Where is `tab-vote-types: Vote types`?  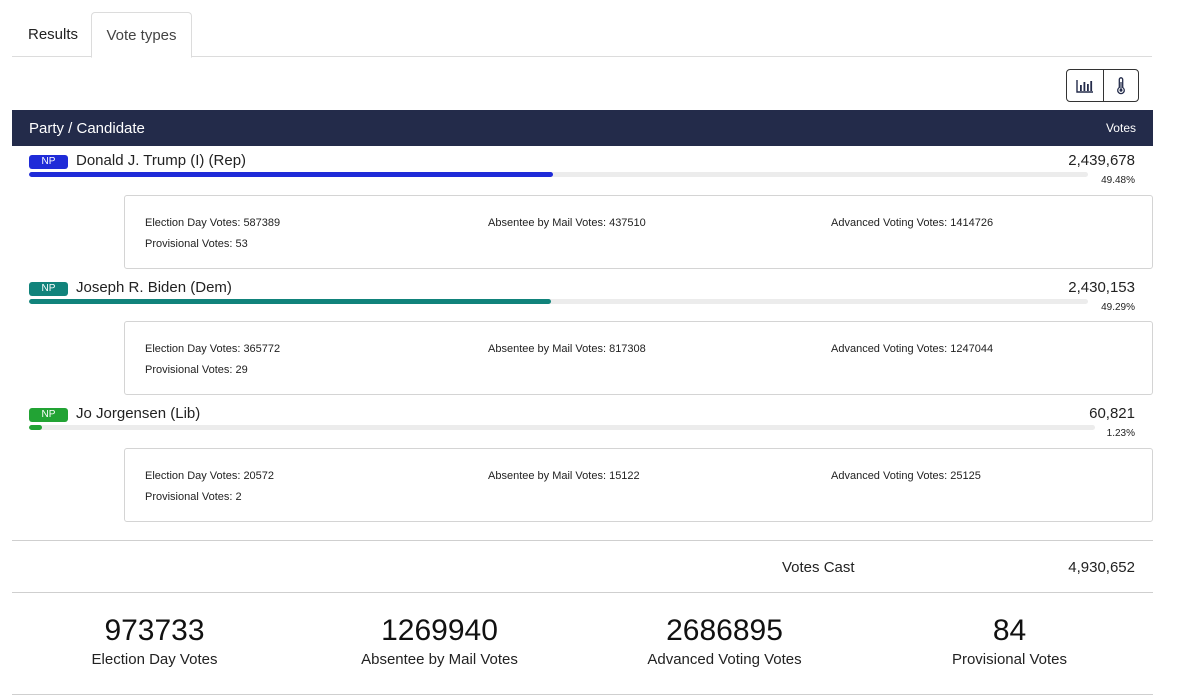 tab-vote-types: Vote types is located at coordinates (141, 35).